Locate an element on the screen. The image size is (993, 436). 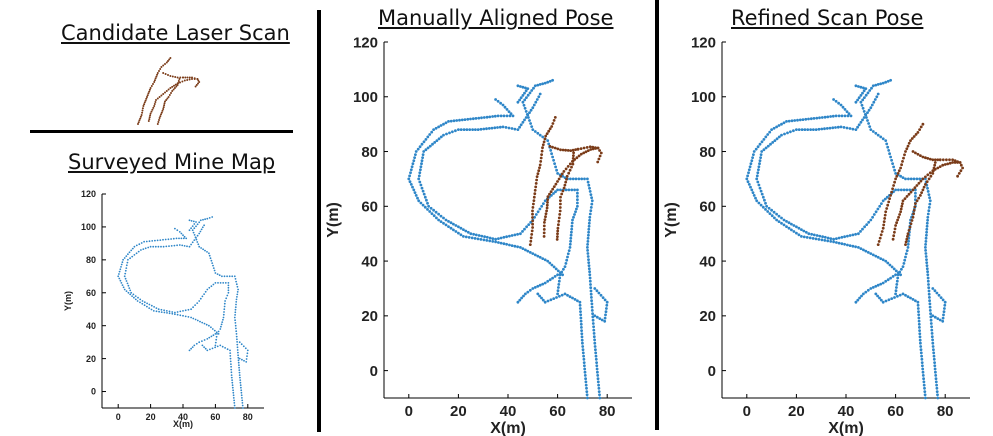
x-tick-label: 40 is located at coordinates (508, 411).